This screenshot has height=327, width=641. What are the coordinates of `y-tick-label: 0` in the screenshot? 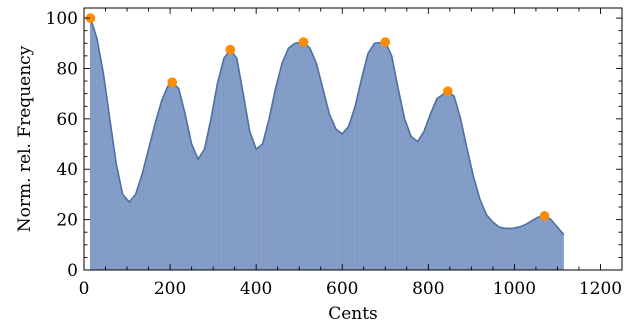 It's located at (72, 271).